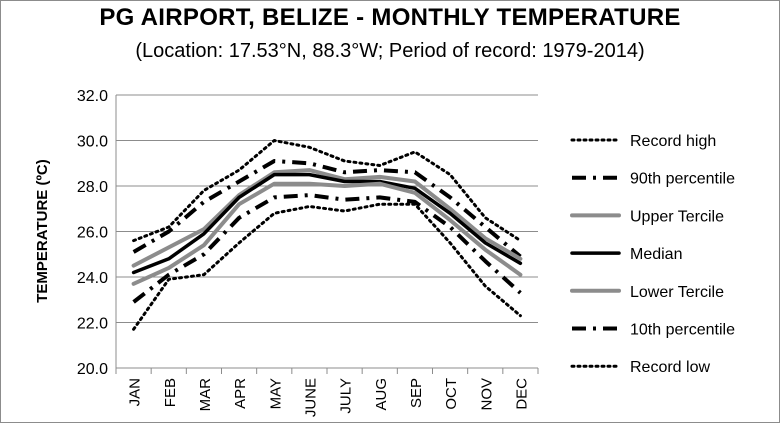 This screenshot has width=780, height=423. I want to click on x-tick-label: MAR, so click(205, 395).